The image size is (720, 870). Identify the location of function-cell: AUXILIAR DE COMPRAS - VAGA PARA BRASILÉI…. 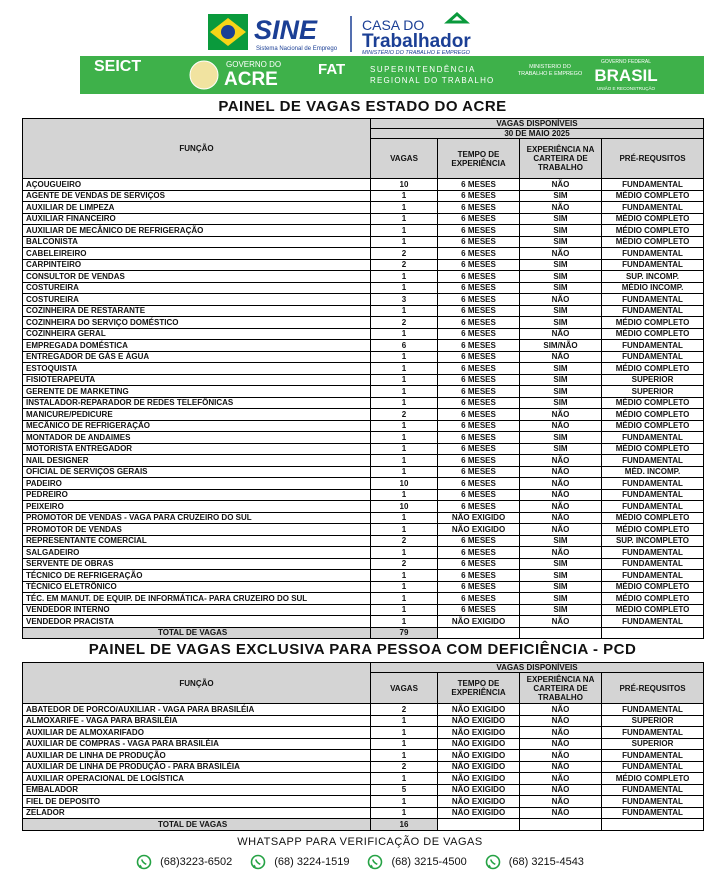
(196, 743).